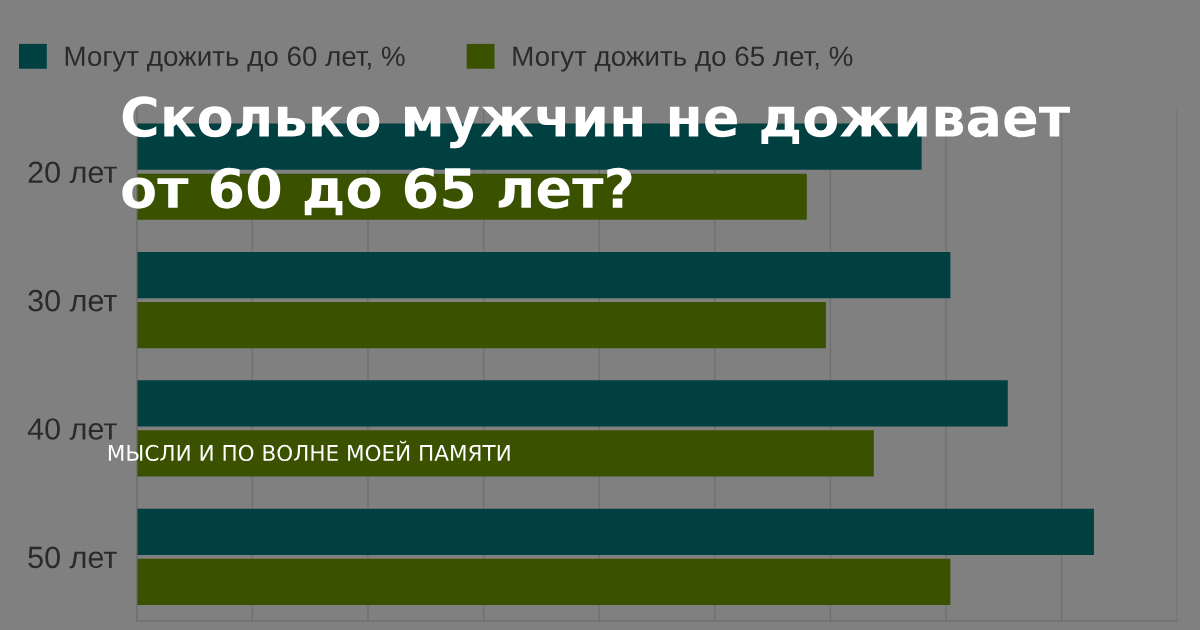 The image size is (1200, 630). What do you see at coordinates (235, 59) in the screenshot?
I see `legend-label: Могут дожить до 60 лет, %` at bounding box center [235, 59].